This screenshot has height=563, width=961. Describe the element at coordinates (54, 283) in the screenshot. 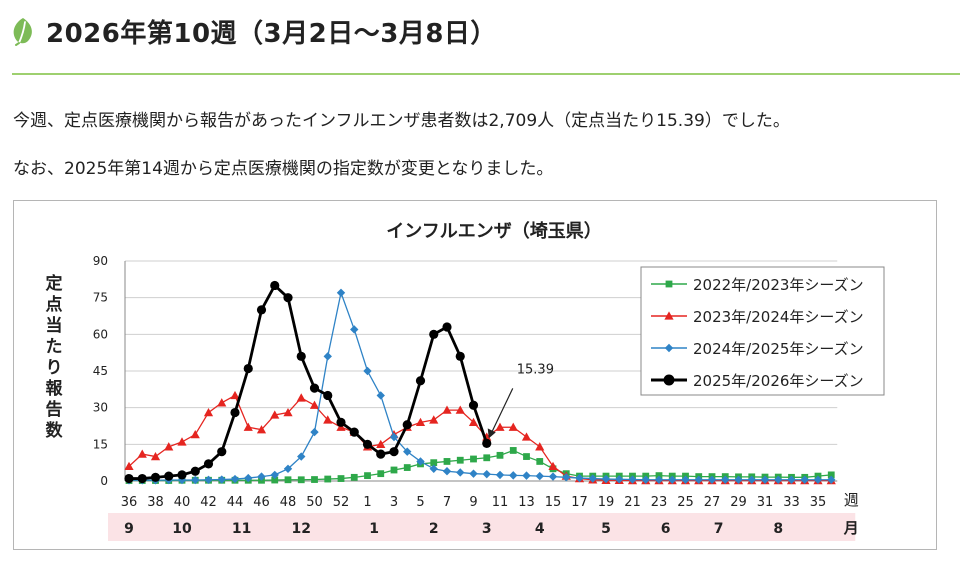

I see `y-axis-label-char: 定` at that location.